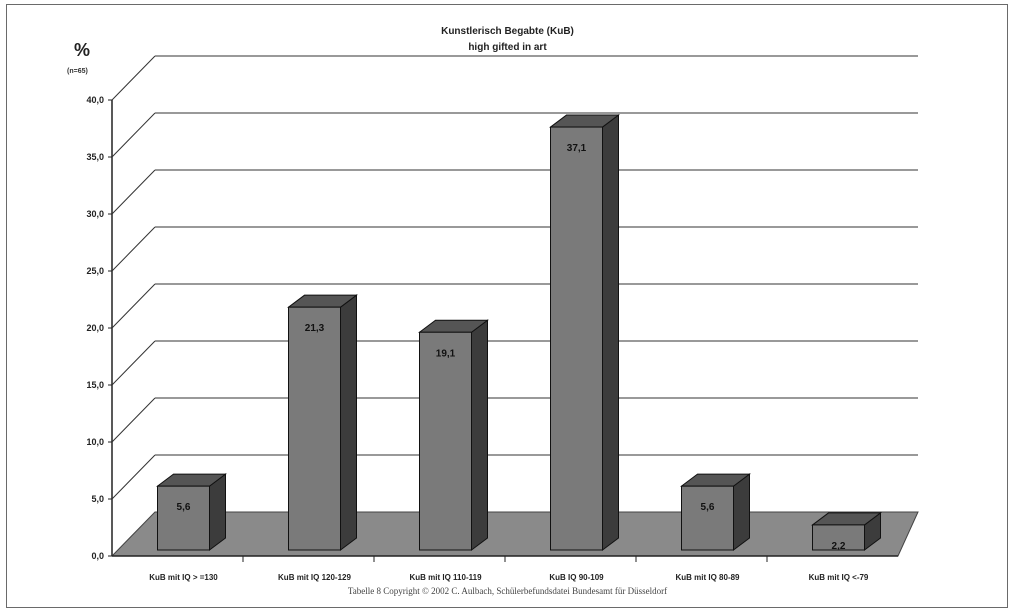 This screenshot has height=612, width=1015. Describe the element at coordinates (507, 47) in the screenshot. I see `chart-subtitle: high gifted in art` at that location.